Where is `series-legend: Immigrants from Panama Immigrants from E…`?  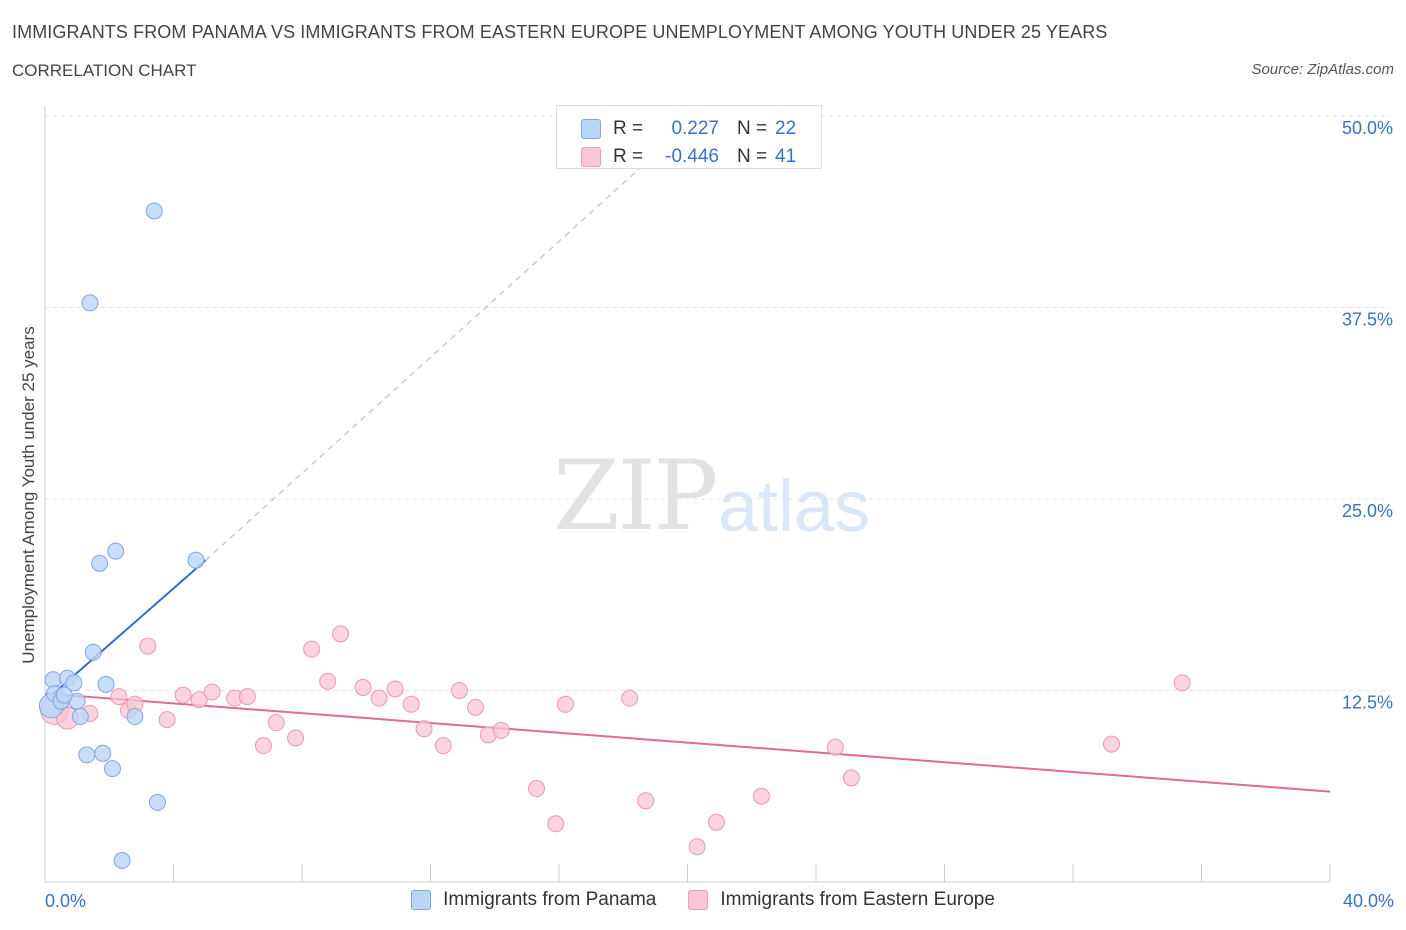 series-legend: Immigrants from Panama Immigrants from E… is located at coordinates (703, 900).